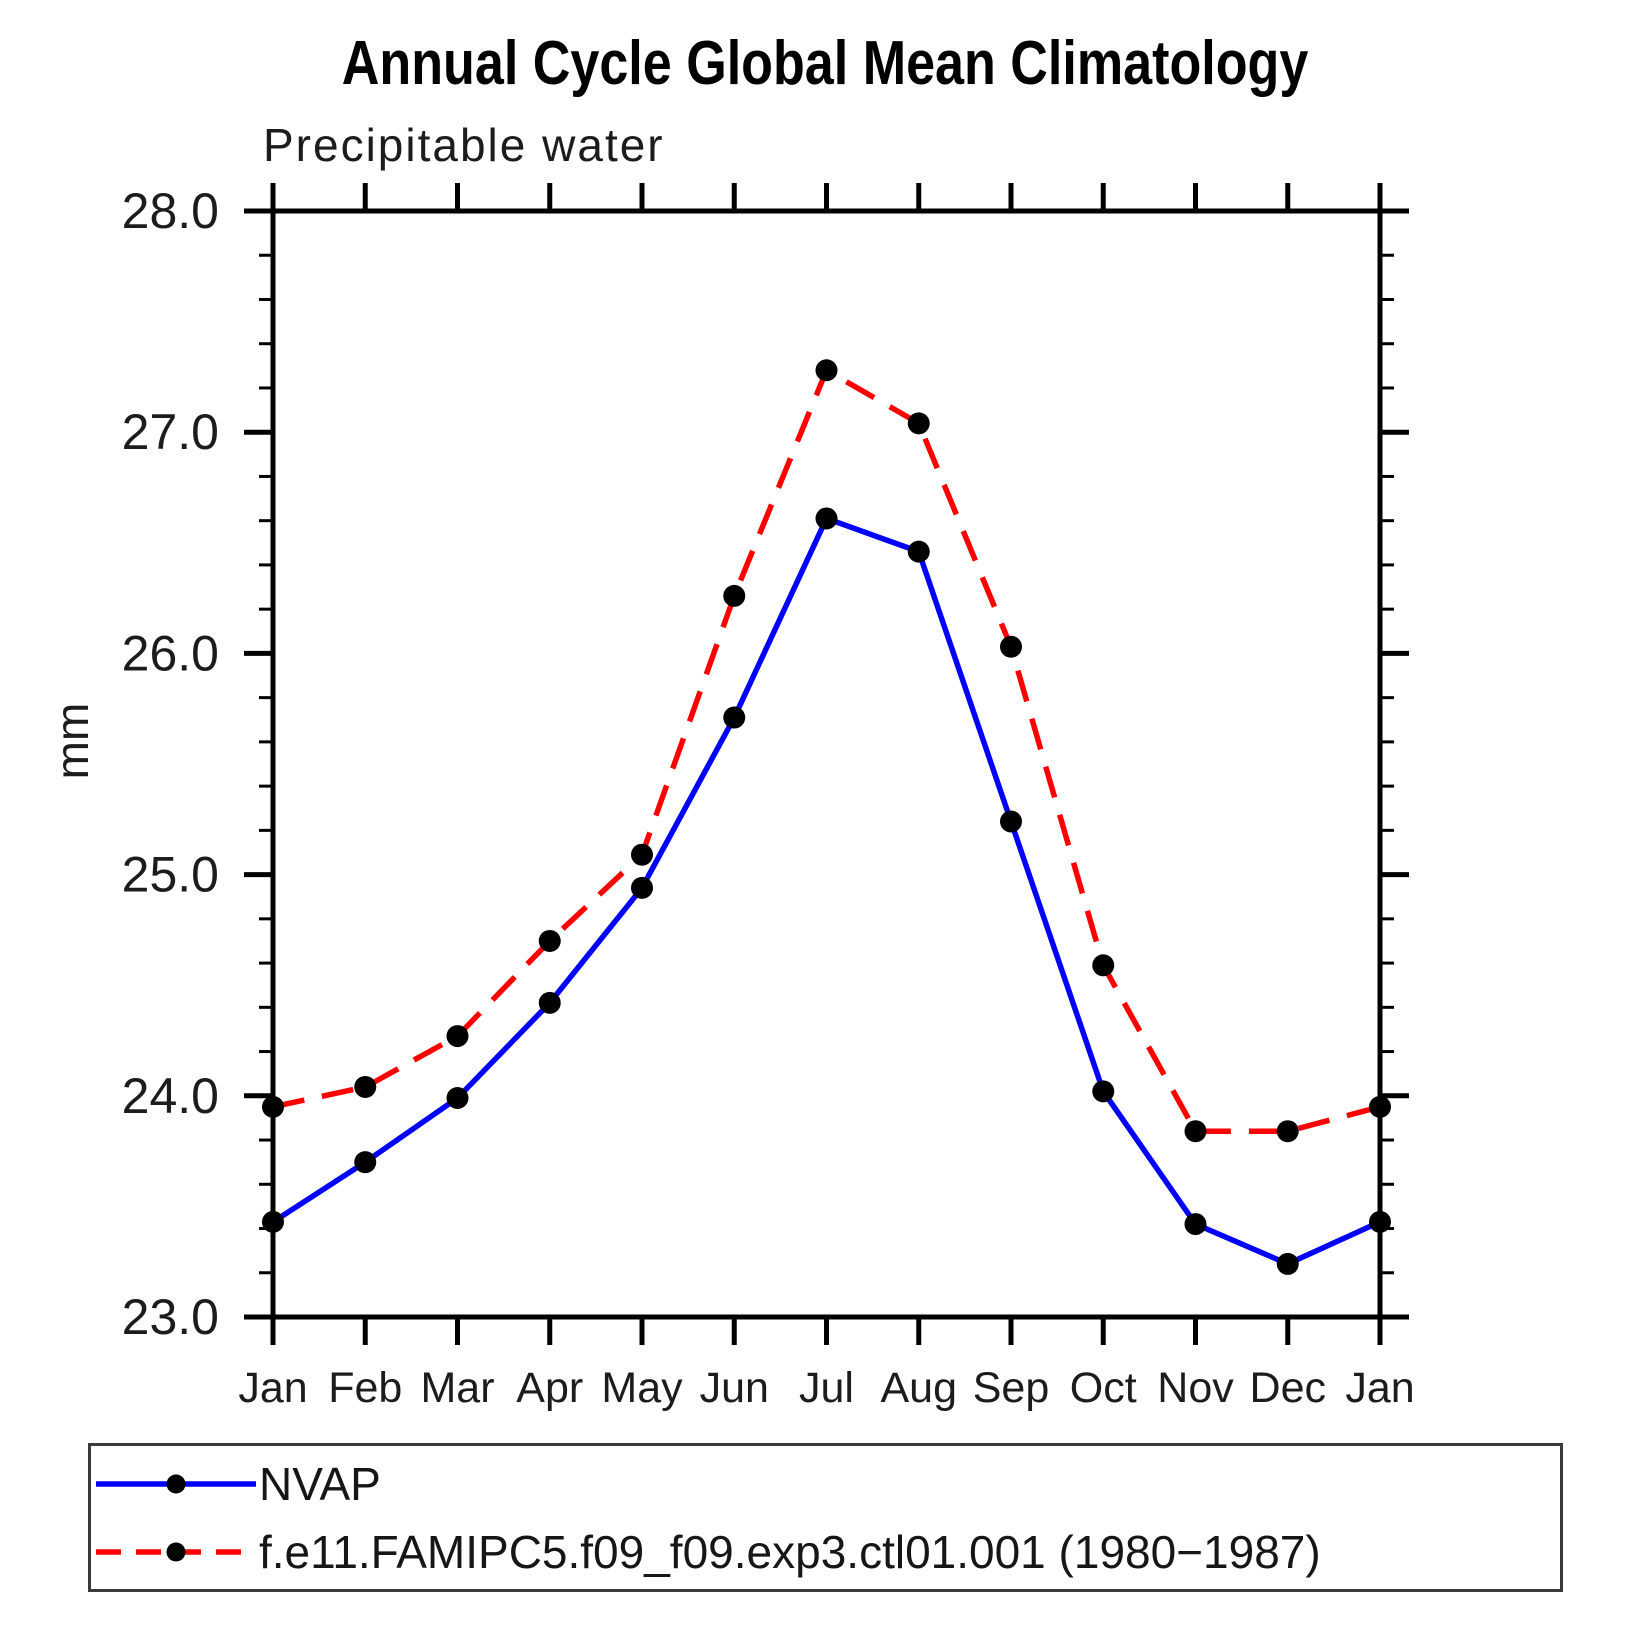 This screenshot has height=1630, width=1630. Describe the element at coordinates (170, 1317) in the screenshot. I see `y-tick-label: 23.0` at that location.